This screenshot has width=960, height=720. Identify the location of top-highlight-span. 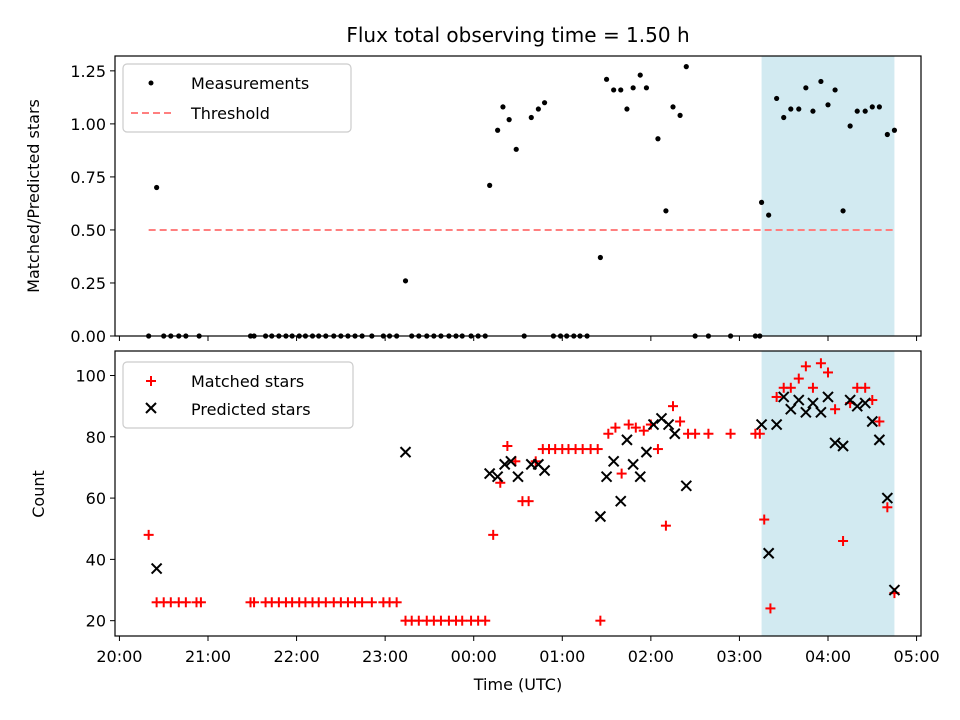
(828, 196).